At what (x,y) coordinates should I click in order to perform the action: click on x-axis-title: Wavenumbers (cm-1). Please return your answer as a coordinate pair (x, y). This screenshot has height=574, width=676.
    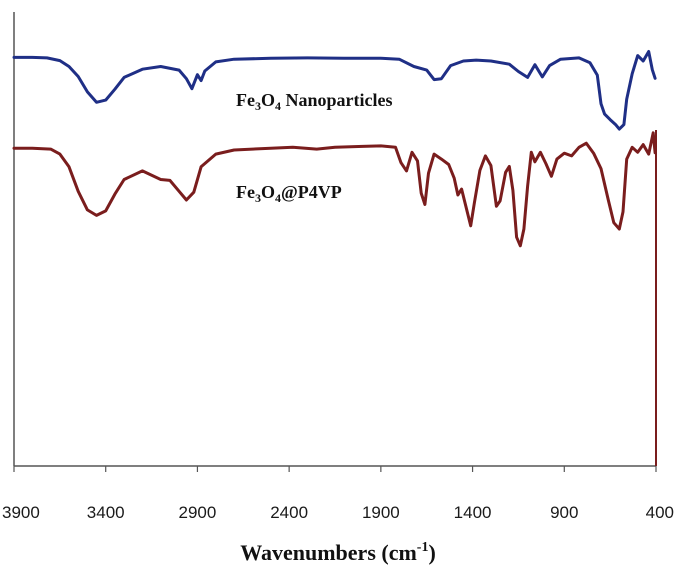
    Looking at the image, I should click on (338, 552).